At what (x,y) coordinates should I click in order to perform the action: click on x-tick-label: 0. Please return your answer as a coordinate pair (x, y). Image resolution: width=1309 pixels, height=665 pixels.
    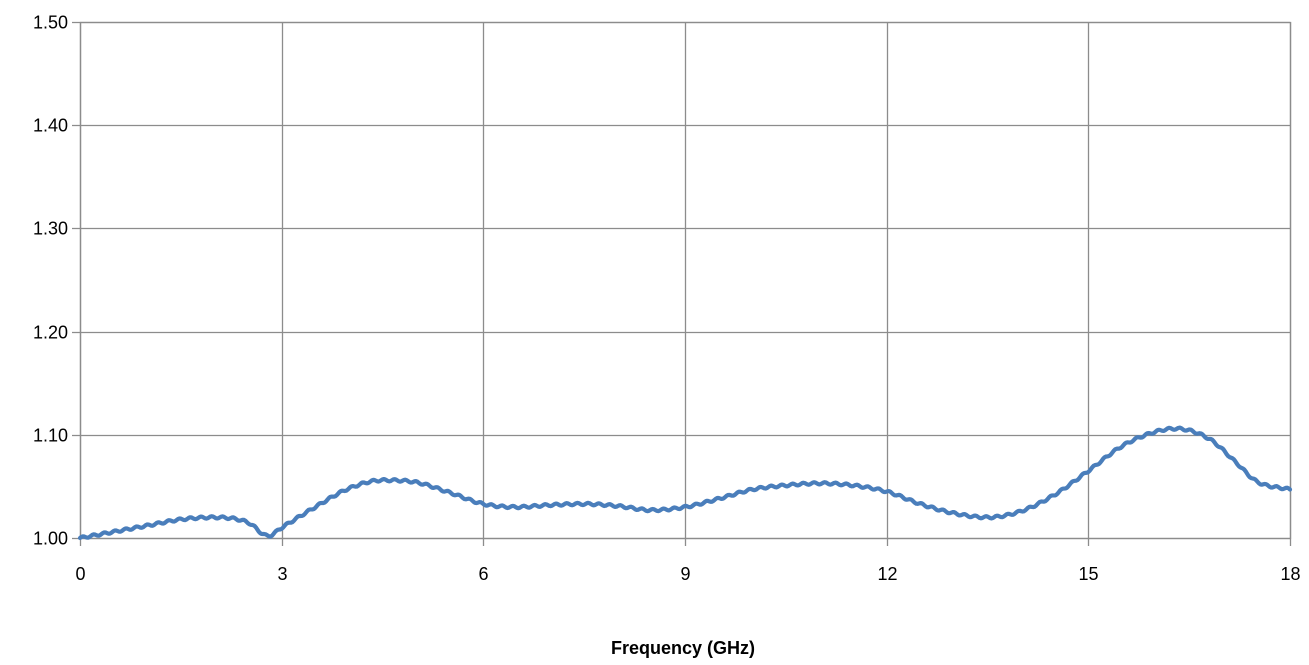
    Looking at the image, I should click on (80, 574).